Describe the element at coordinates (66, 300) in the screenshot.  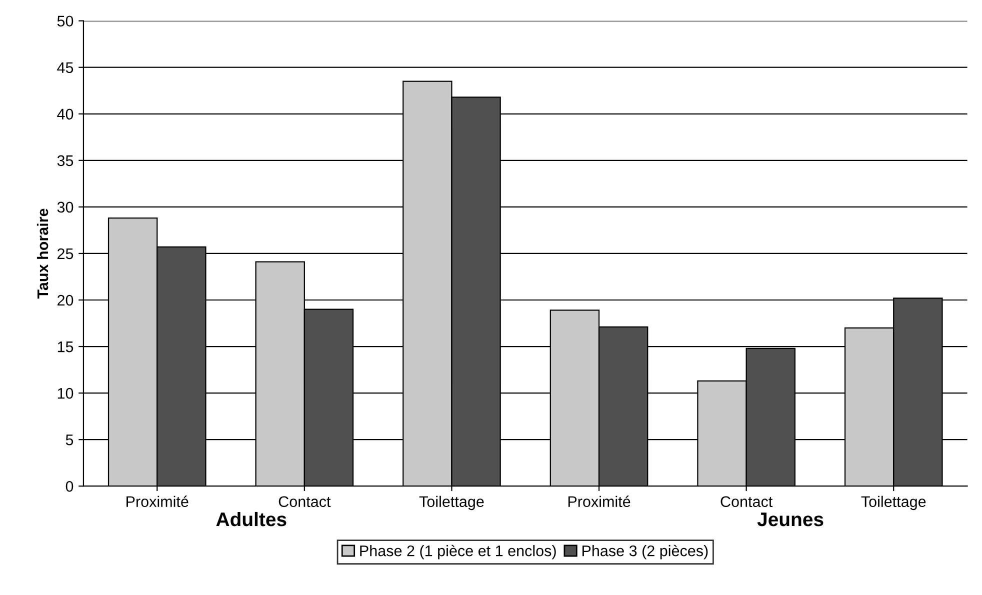
I see `y-tick-label: 20` at that location.